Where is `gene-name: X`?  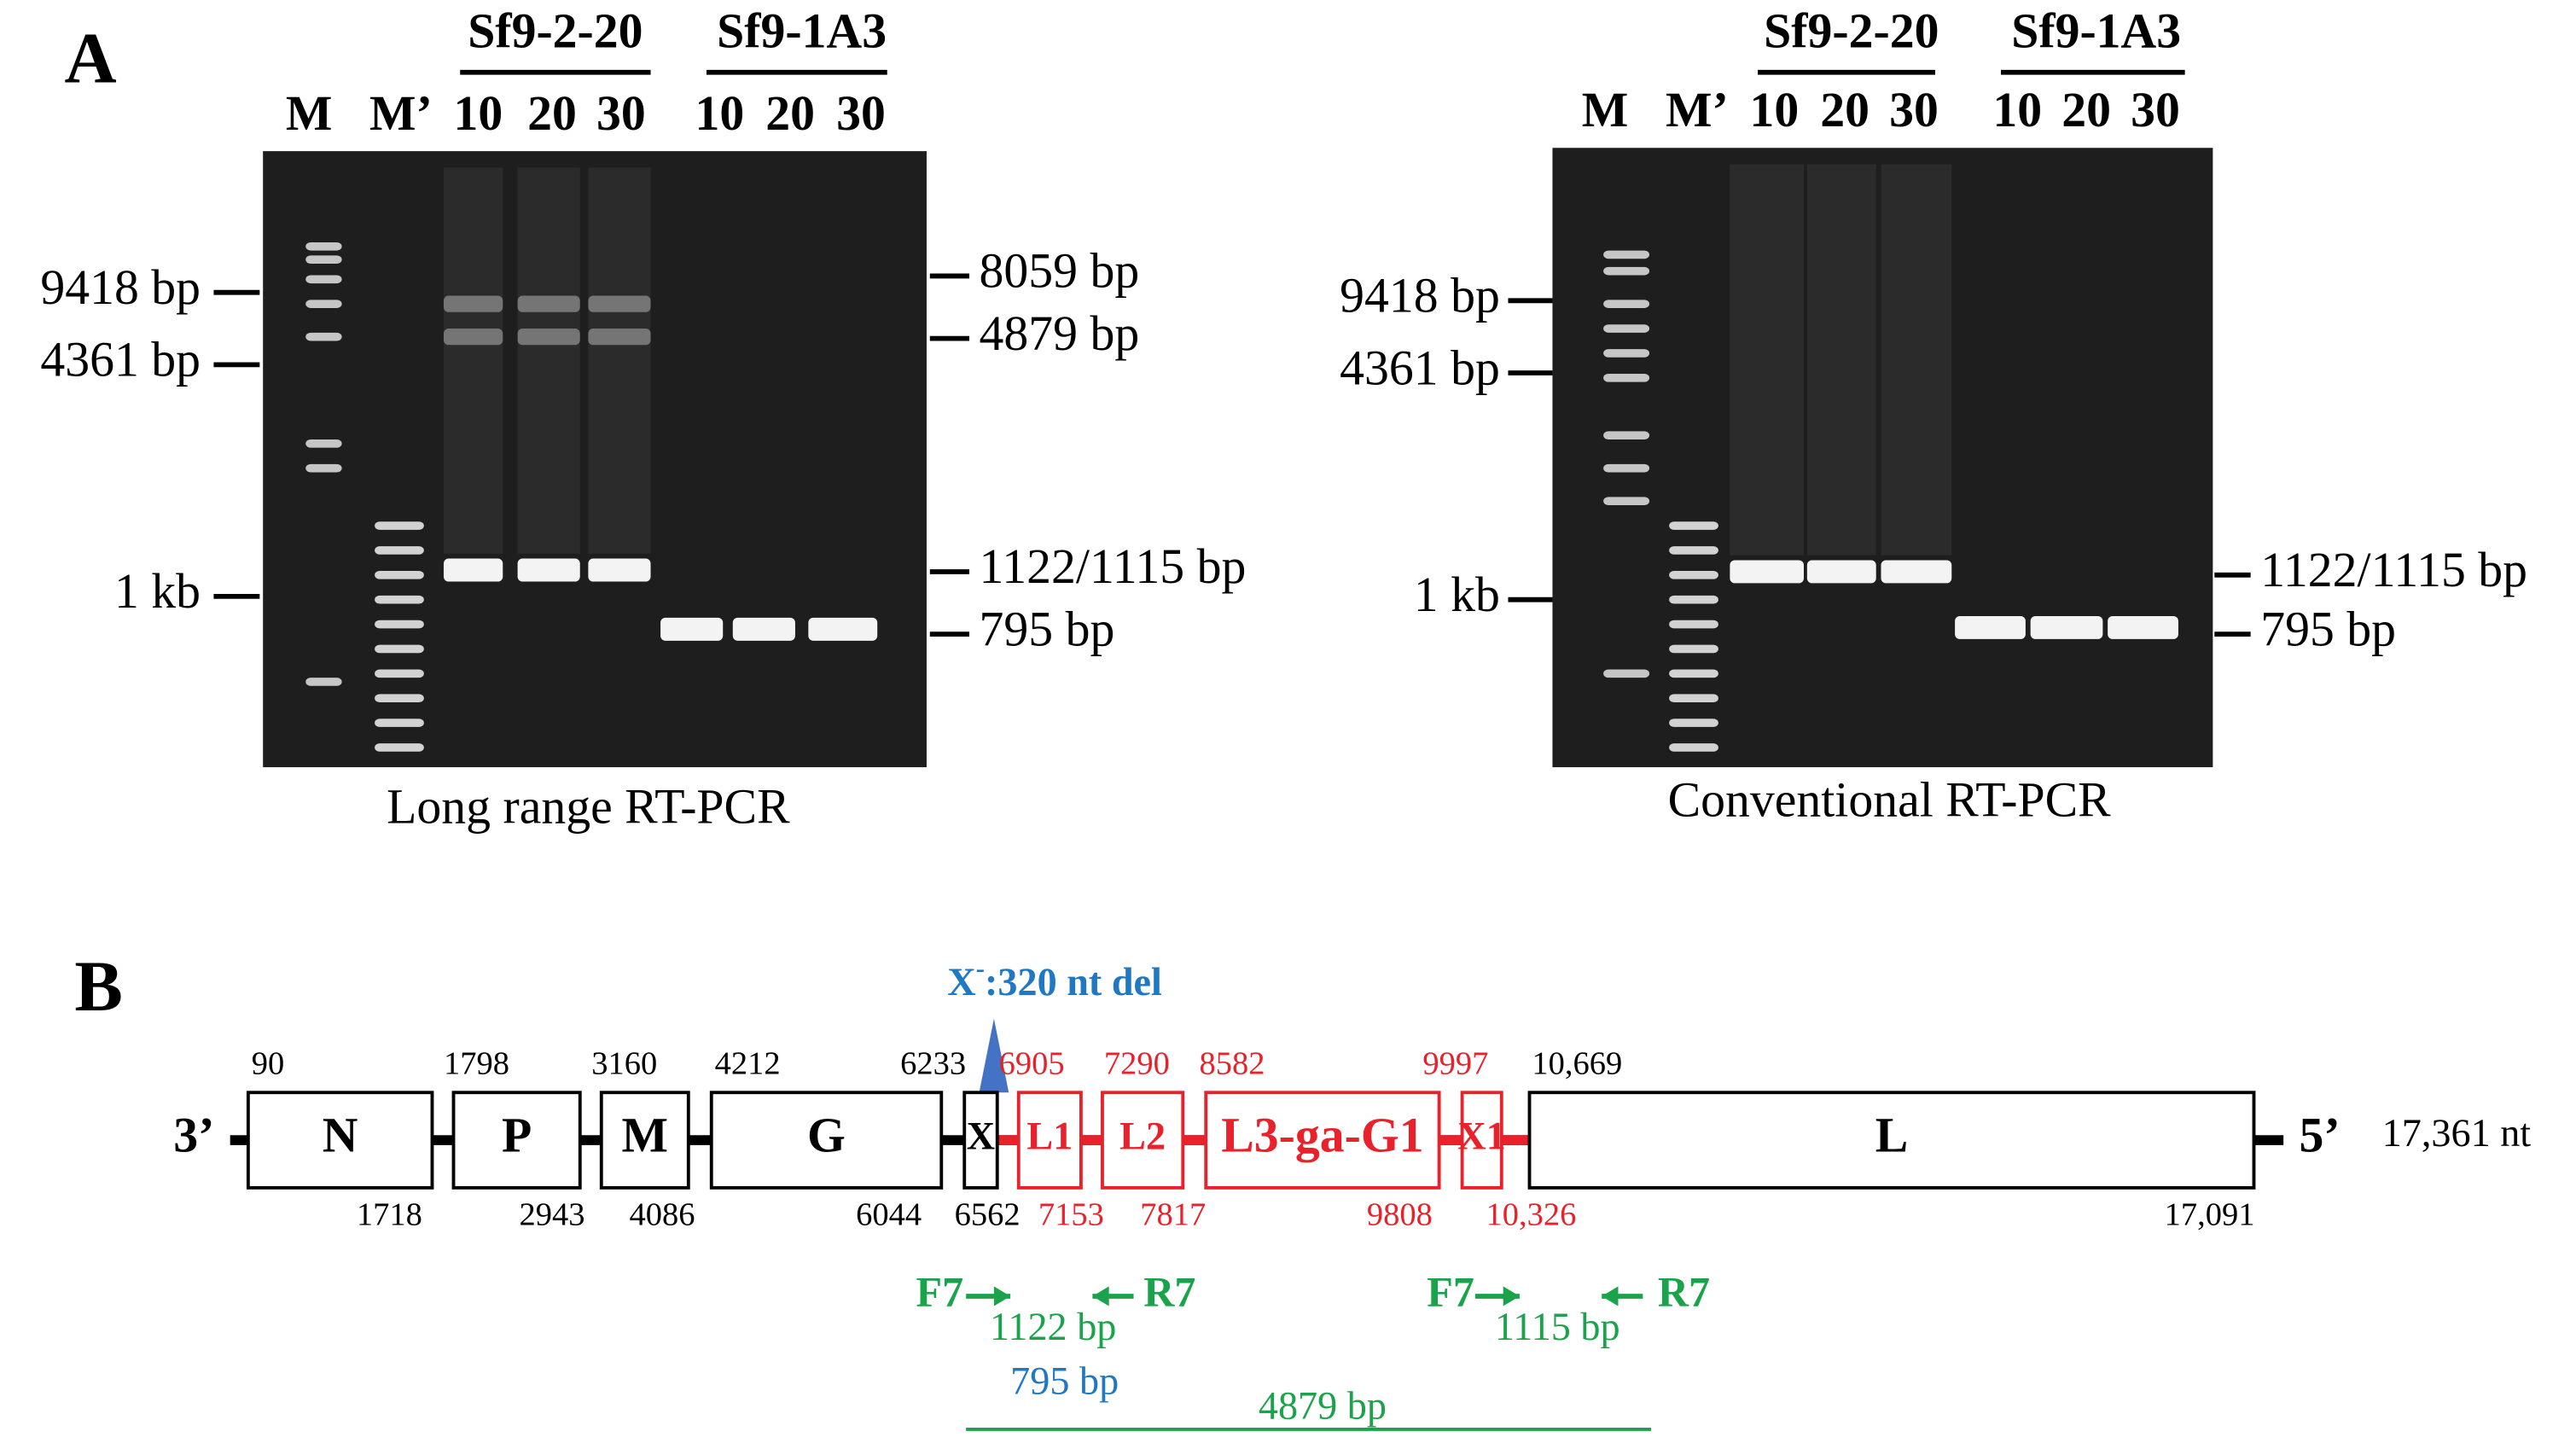 gene-name: X is located at coordinates (981, 1136).